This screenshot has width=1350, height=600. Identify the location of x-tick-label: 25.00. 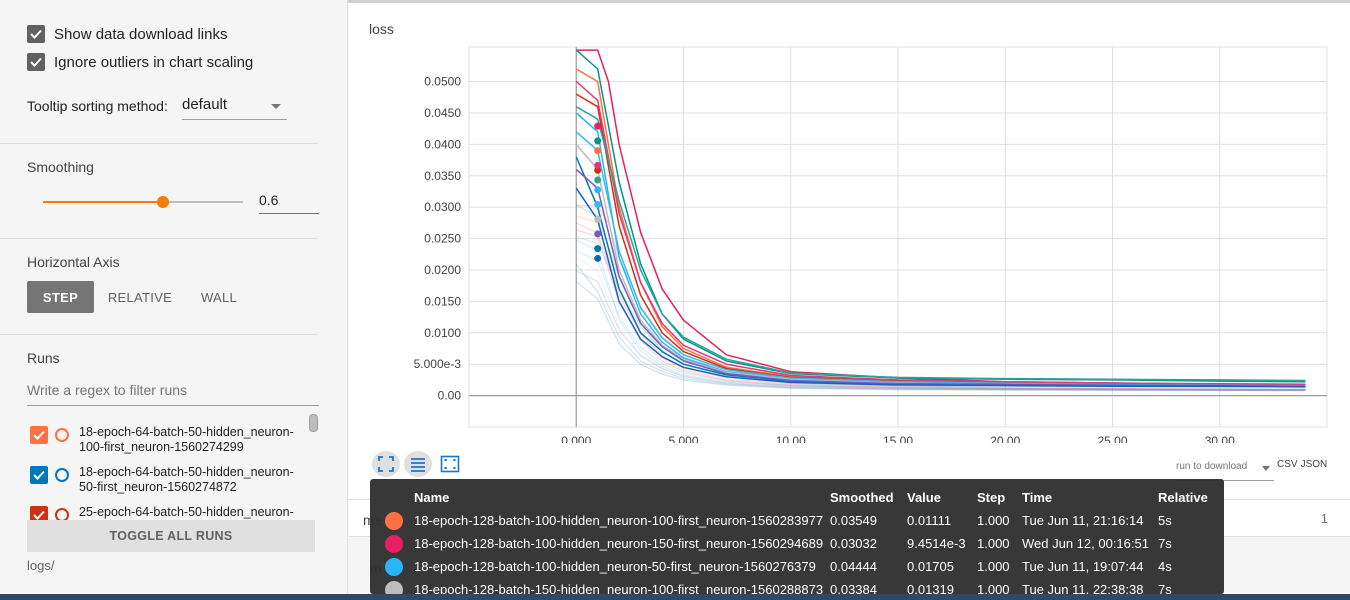
(1112, 438).